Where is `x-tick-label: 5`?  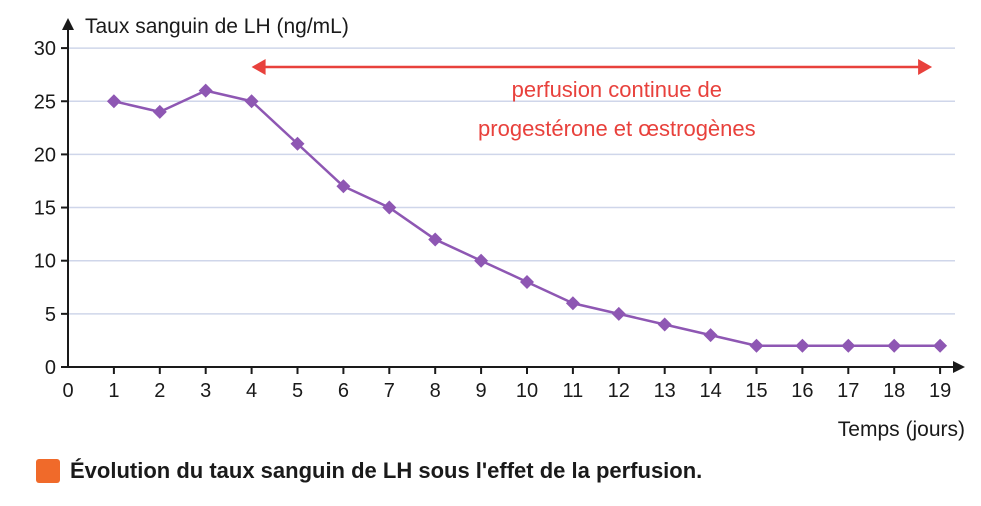
x-tick-label: 5 is located at coordinates (297, 391).